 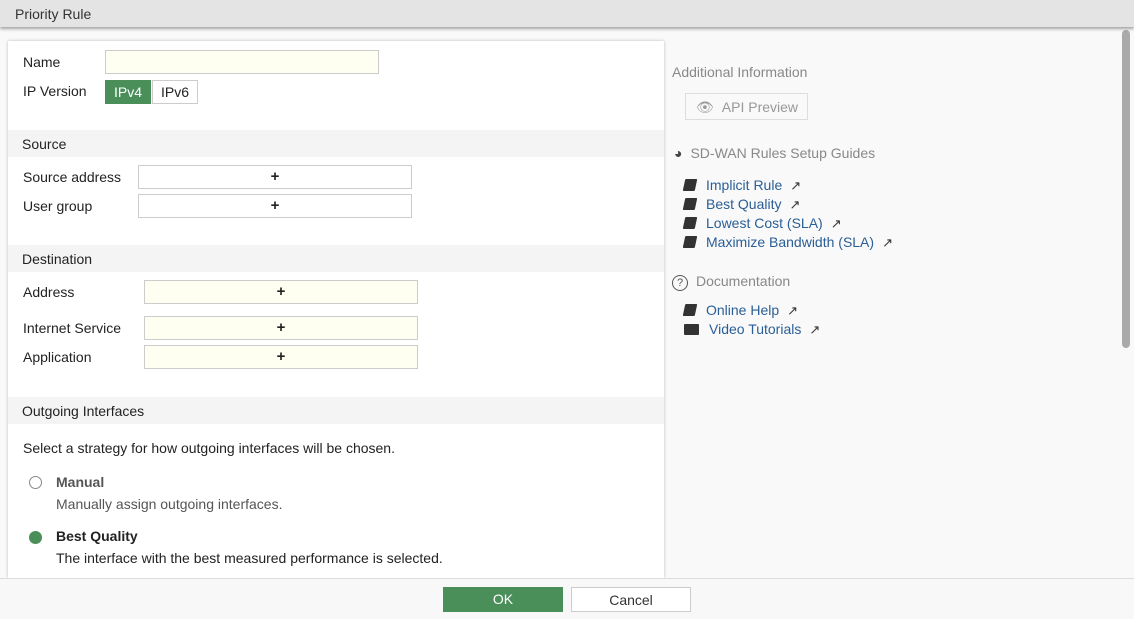 What do you see at coordinates (55, 91) in the screenshot?
I see `ip-version-label: IP Version` at bounding box center [55, 91].